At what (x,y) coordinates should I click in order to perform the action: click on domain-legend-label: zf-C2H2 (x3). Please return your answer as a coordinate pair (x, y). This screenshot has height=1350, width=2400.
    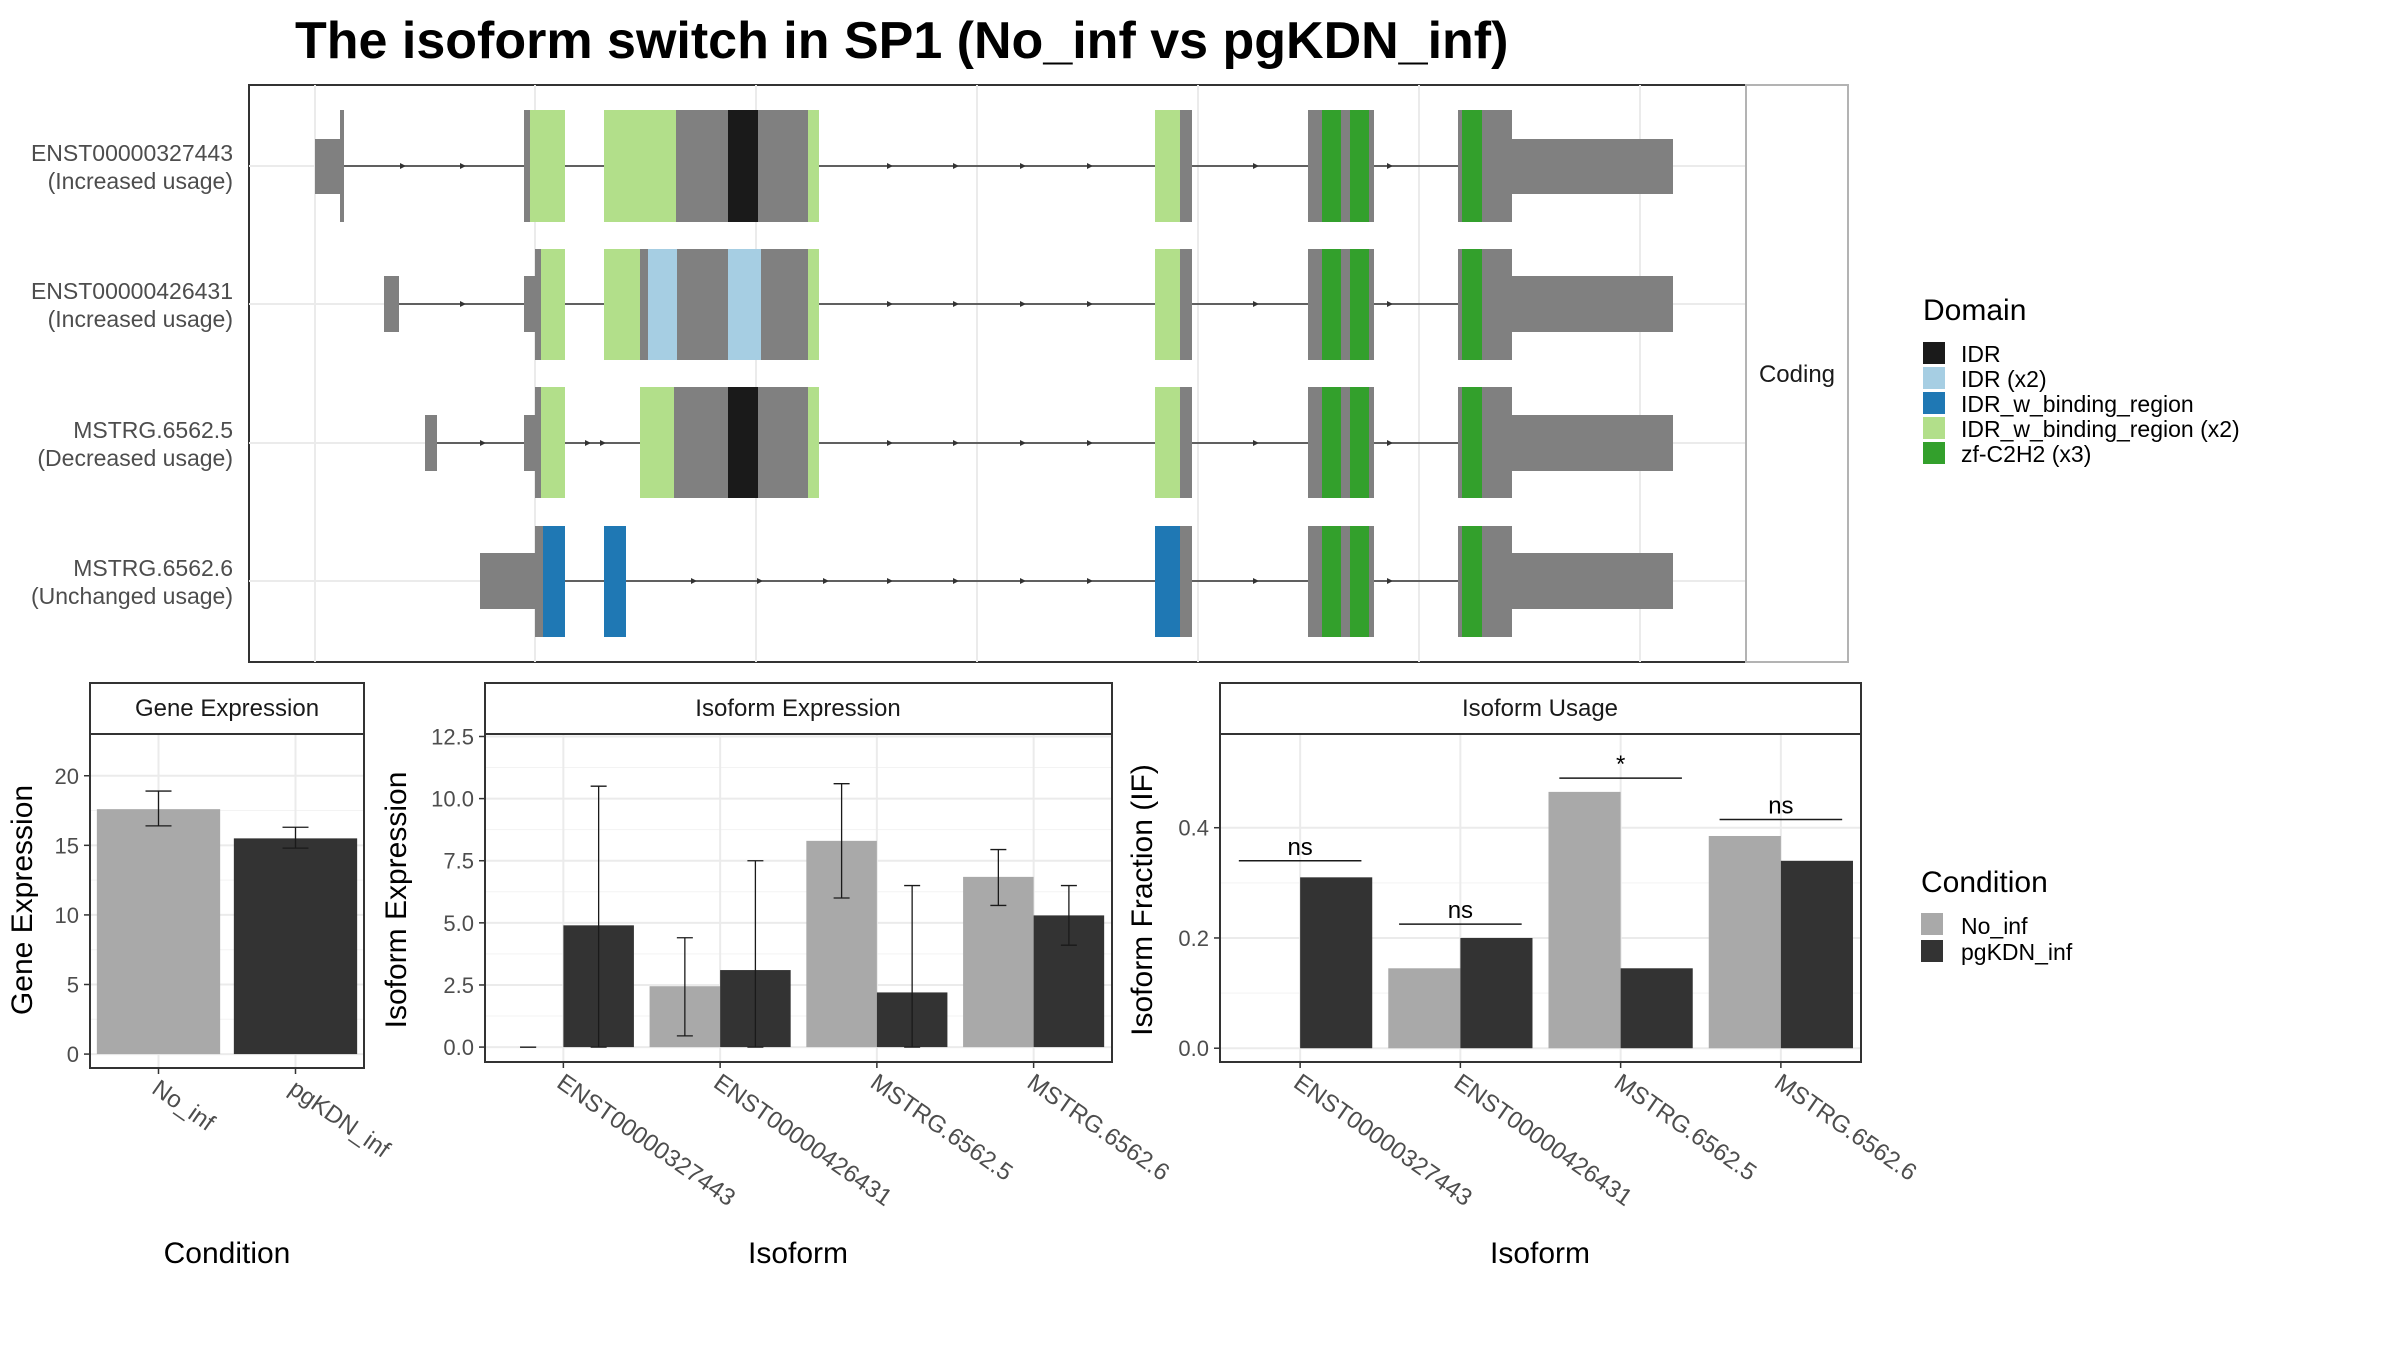
    Looking at the image, I should click on (2026, 454).